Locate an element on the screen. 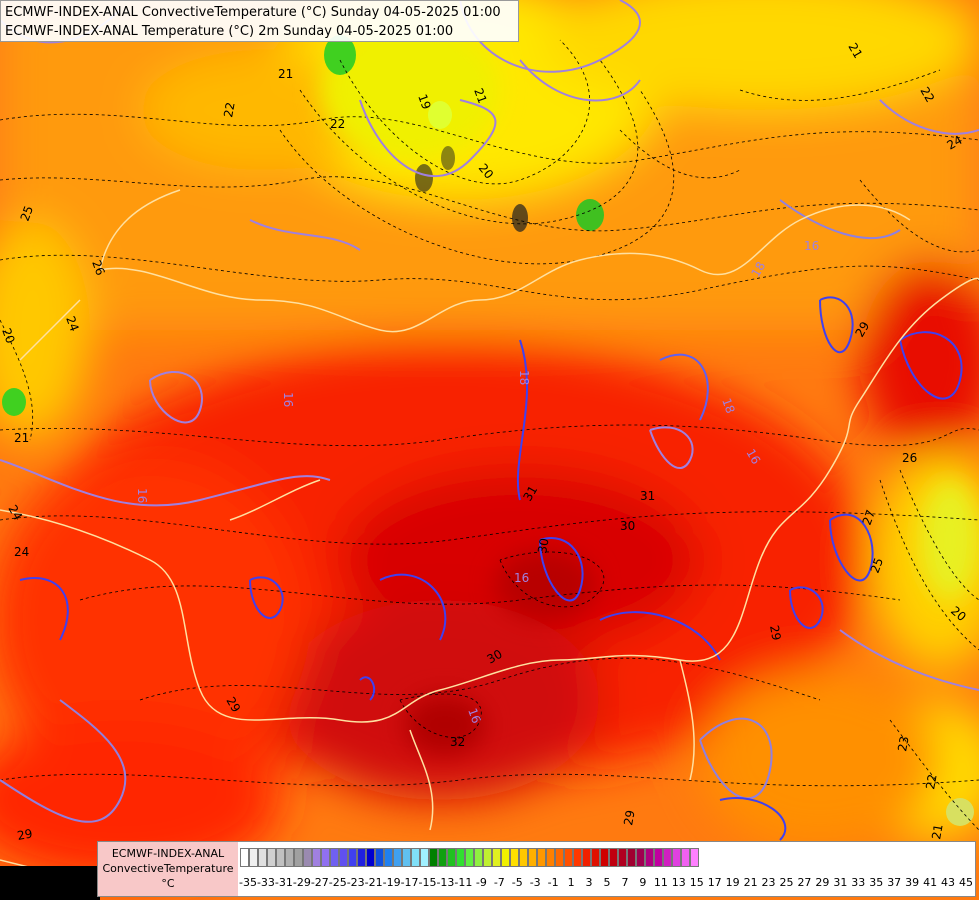 This screenshot has height=900, width=979. legend-tick: 17 is located at coordinates (714, 882).